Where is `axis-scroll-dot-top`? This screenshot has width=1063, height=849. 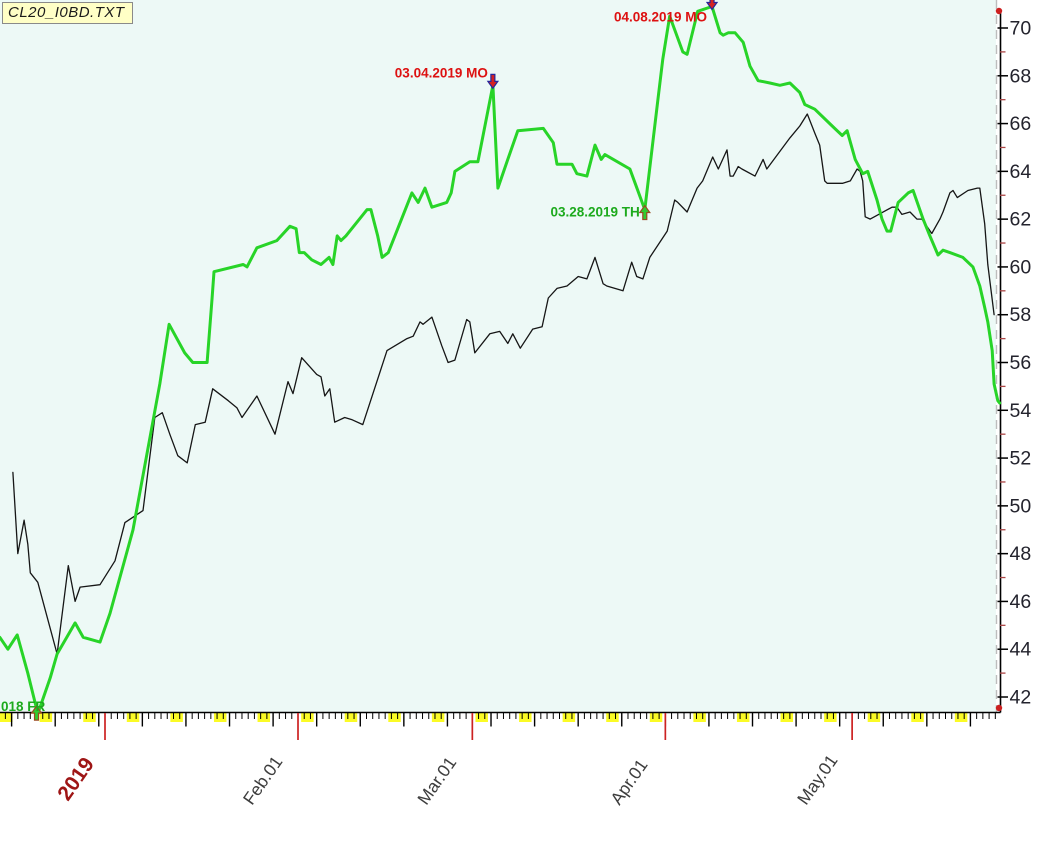
axis-scroll-dot-top is located at coordinates (999, 11).